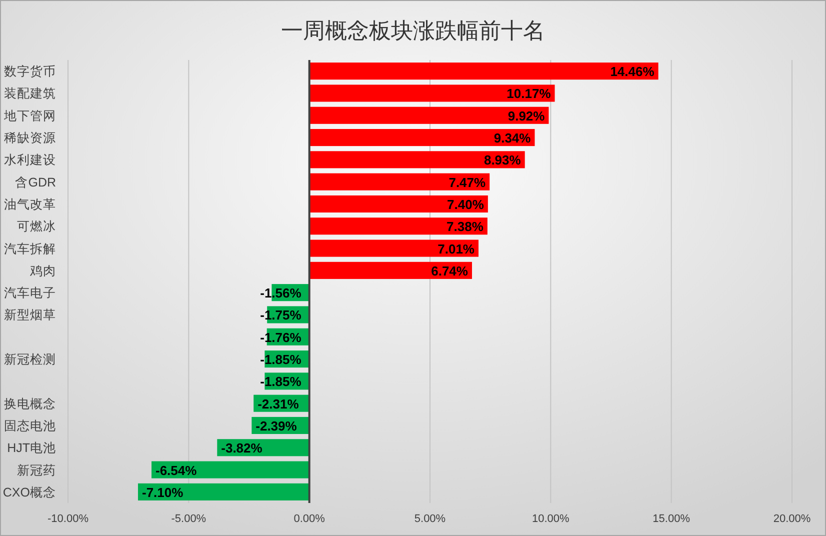 The width and height of the screenshot is (826, 536). I want to click on y-tick-label: 固态电池, so click(30, 425).